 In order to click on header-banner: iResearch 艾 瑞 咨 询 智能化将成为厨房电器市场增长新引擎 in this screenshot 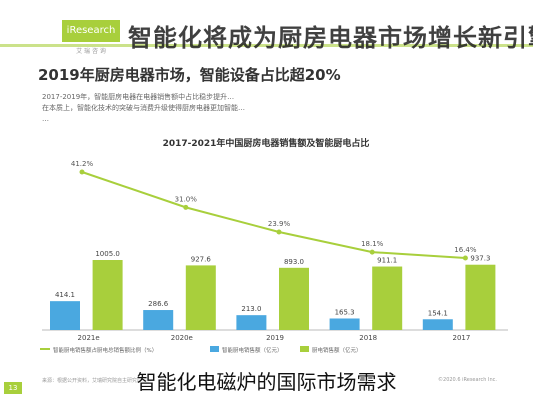, I will do `click(266, 29)`.